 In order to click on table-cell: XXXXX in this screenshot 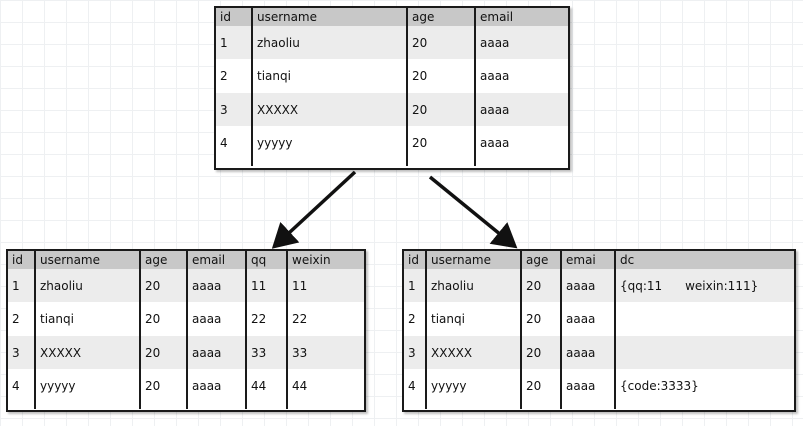, I will do `click(330, 109)`.